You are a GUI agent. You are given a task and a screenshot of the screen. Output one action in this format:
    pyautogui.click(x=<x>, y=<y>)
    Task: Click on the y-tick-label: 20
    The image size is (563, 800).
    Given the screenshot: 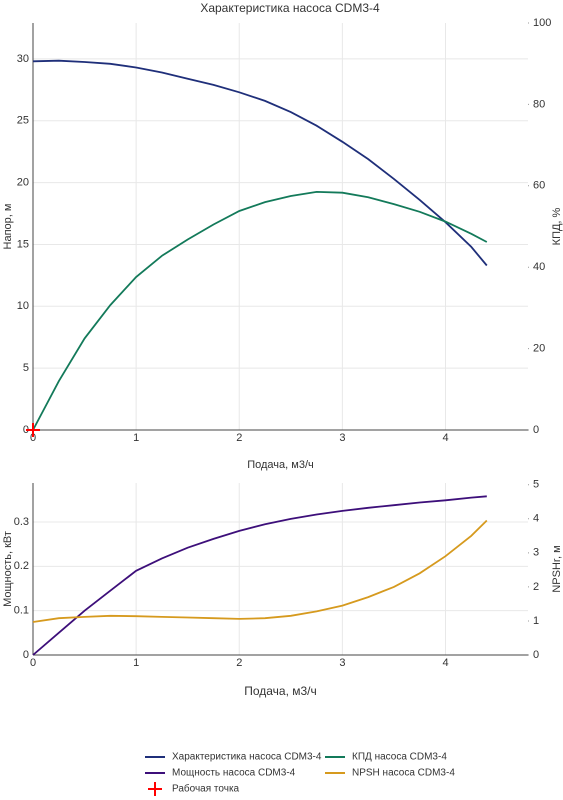 What is the action you would take?
    pyautogui.click(x=23, y=182)
    